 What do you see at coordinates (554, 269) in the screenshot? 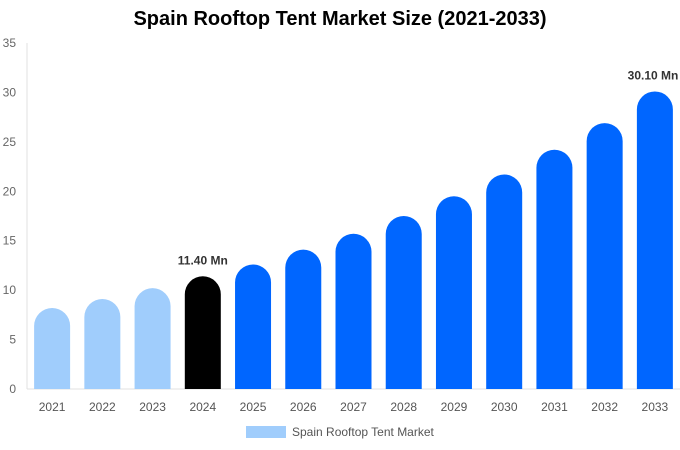
I see `bar-2031` at bounding box center [554, 269].